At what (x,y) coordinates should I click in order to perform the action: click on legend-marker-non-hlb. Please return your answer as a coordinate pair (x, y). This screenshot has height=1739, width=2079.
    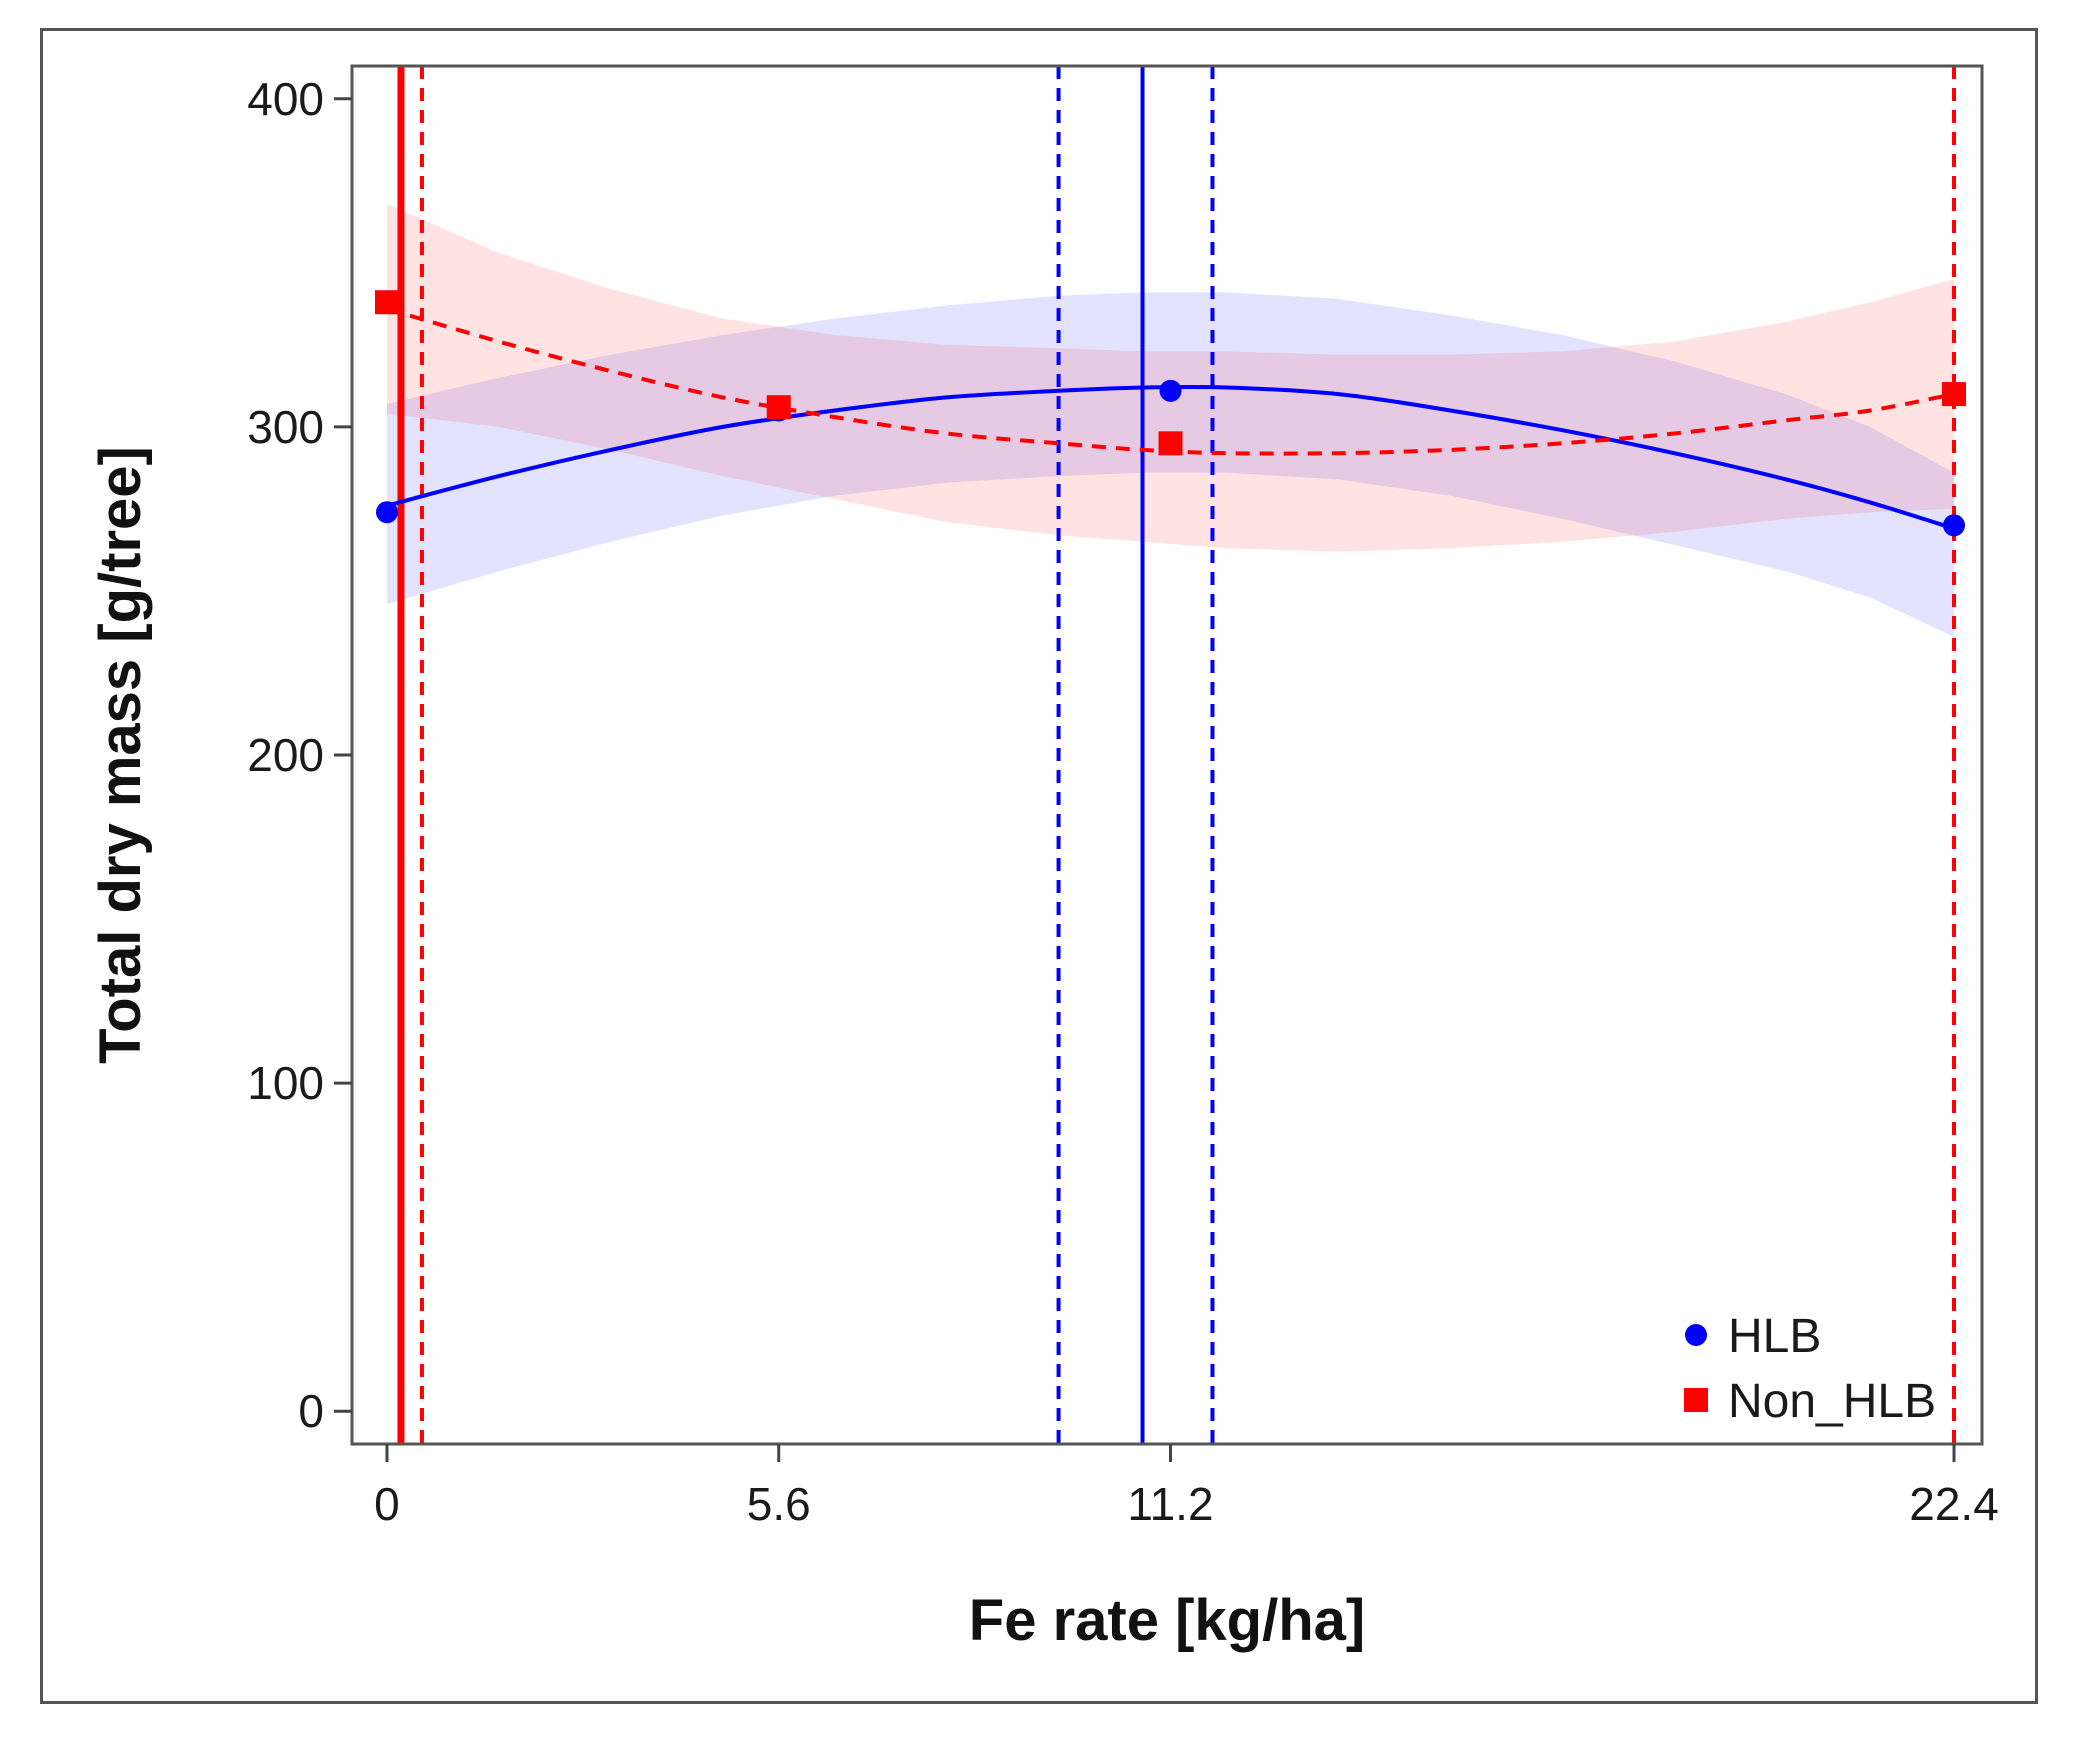
    Looking at the image, I should click on (1696, 1400).